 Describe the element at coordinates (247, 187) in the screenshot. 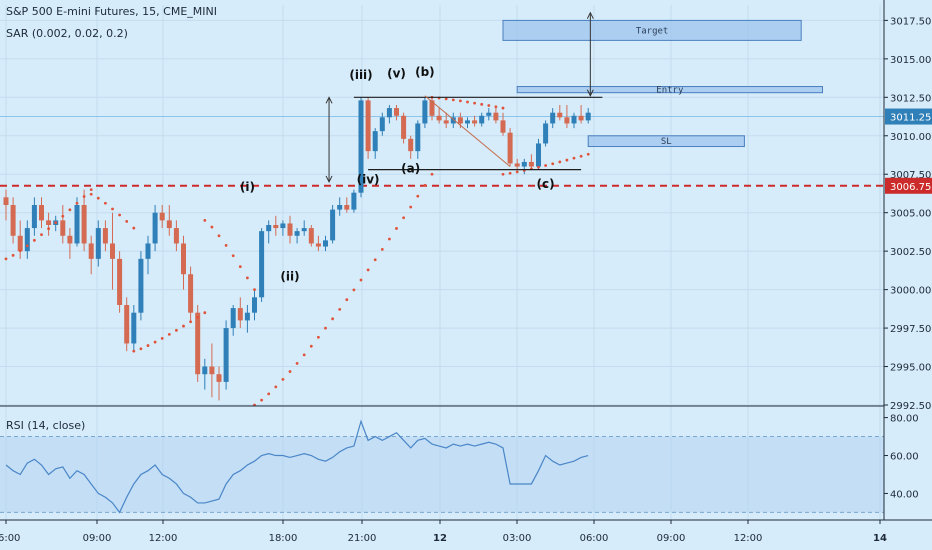

I see `wave-label: (i)` at that location.